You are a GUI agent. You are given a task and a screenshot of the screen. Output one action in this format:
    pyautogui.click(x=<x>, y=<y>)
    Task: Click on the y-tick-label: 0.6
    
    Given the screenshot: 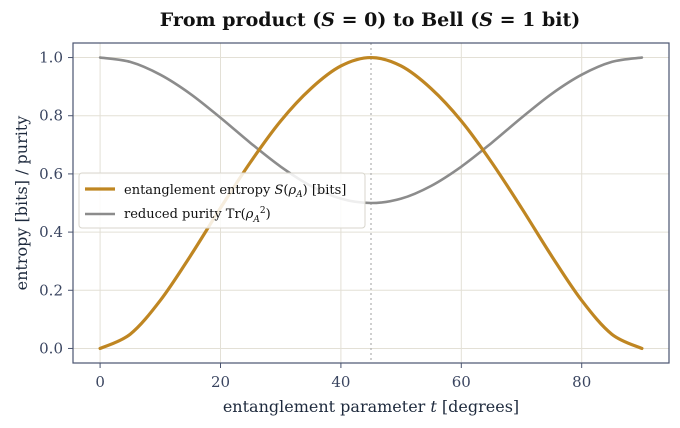 What is the action you would take?
    pyautogui.click(x=51, y=174)
    